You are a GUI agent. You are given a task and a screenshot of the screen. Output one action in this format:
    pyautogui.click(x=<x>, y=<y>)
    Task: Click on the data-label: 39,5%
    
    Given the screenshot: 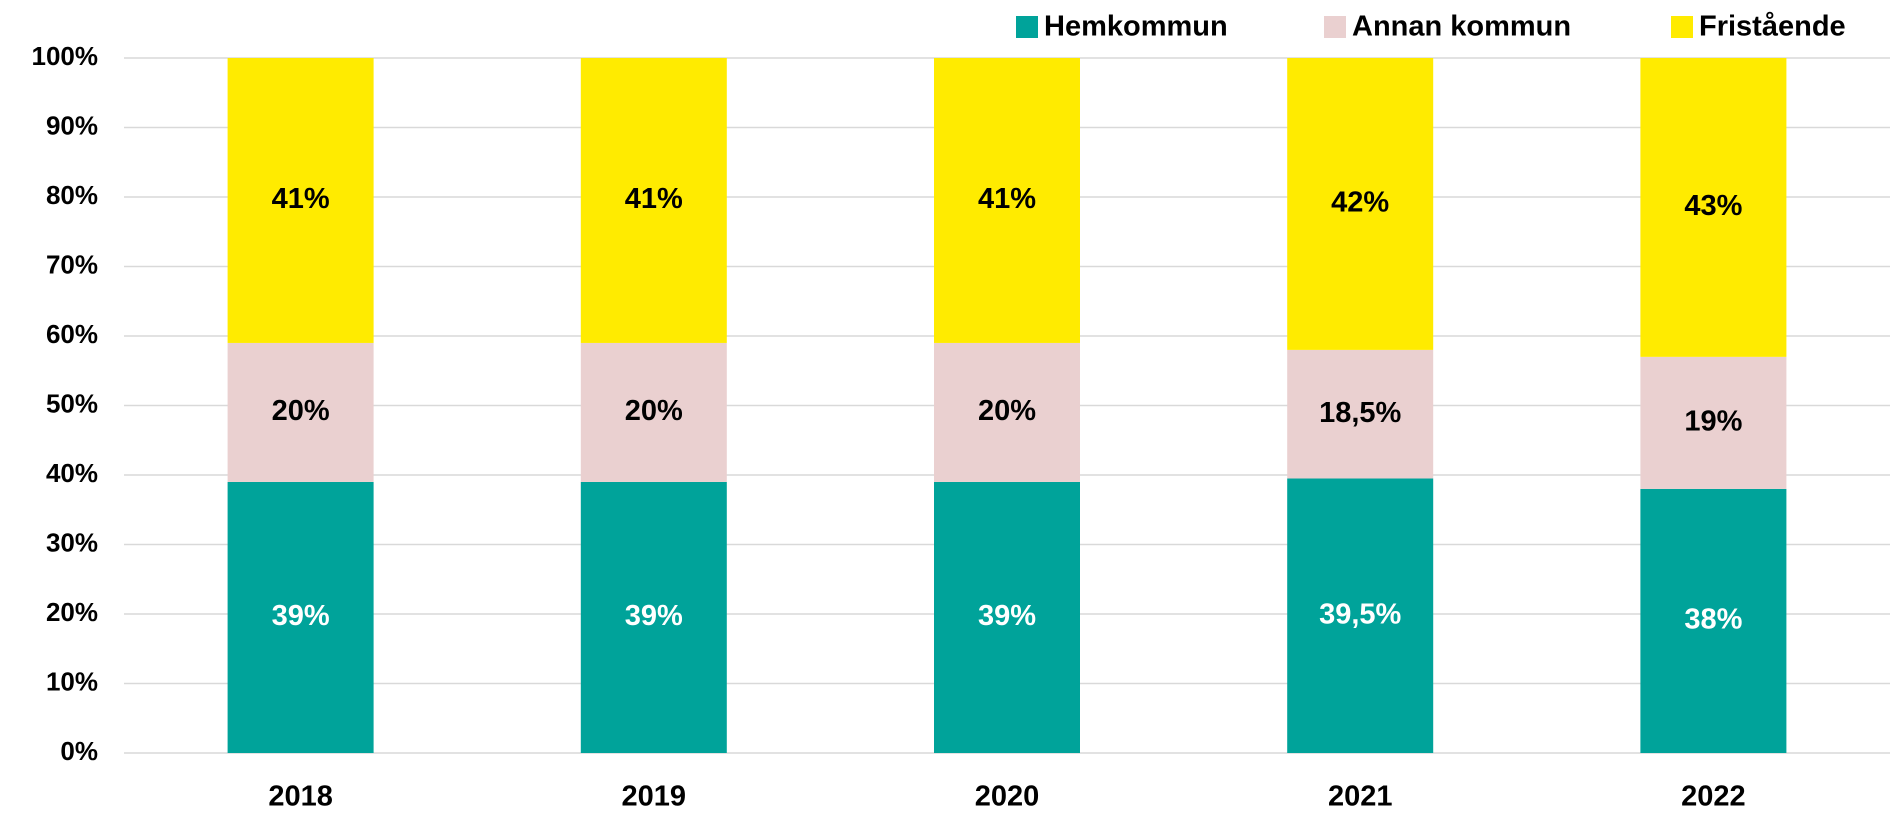 What is the action you would take?
    pyautogui.click(x=1360, y=614)
    